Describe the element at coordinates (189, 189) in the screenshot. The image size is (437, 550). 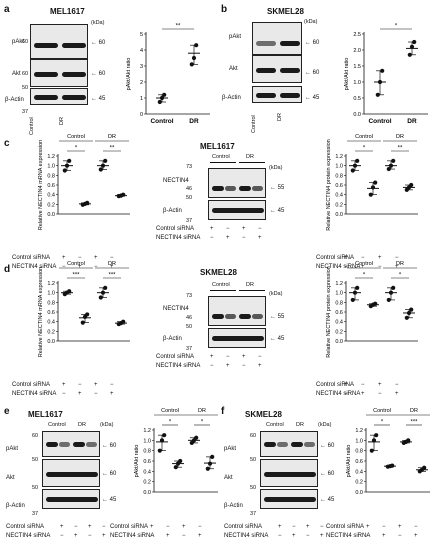
I see `mw-46: 46` at that location.